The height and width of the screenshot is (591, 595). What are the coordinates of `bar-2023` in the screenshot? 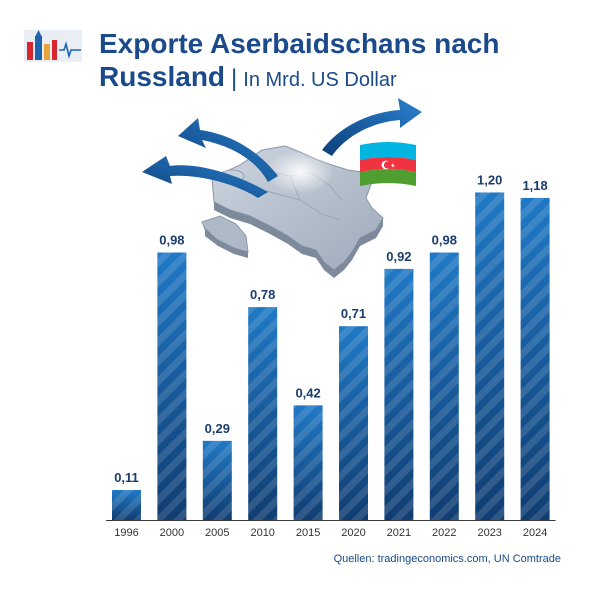 It's located at (490, 356).